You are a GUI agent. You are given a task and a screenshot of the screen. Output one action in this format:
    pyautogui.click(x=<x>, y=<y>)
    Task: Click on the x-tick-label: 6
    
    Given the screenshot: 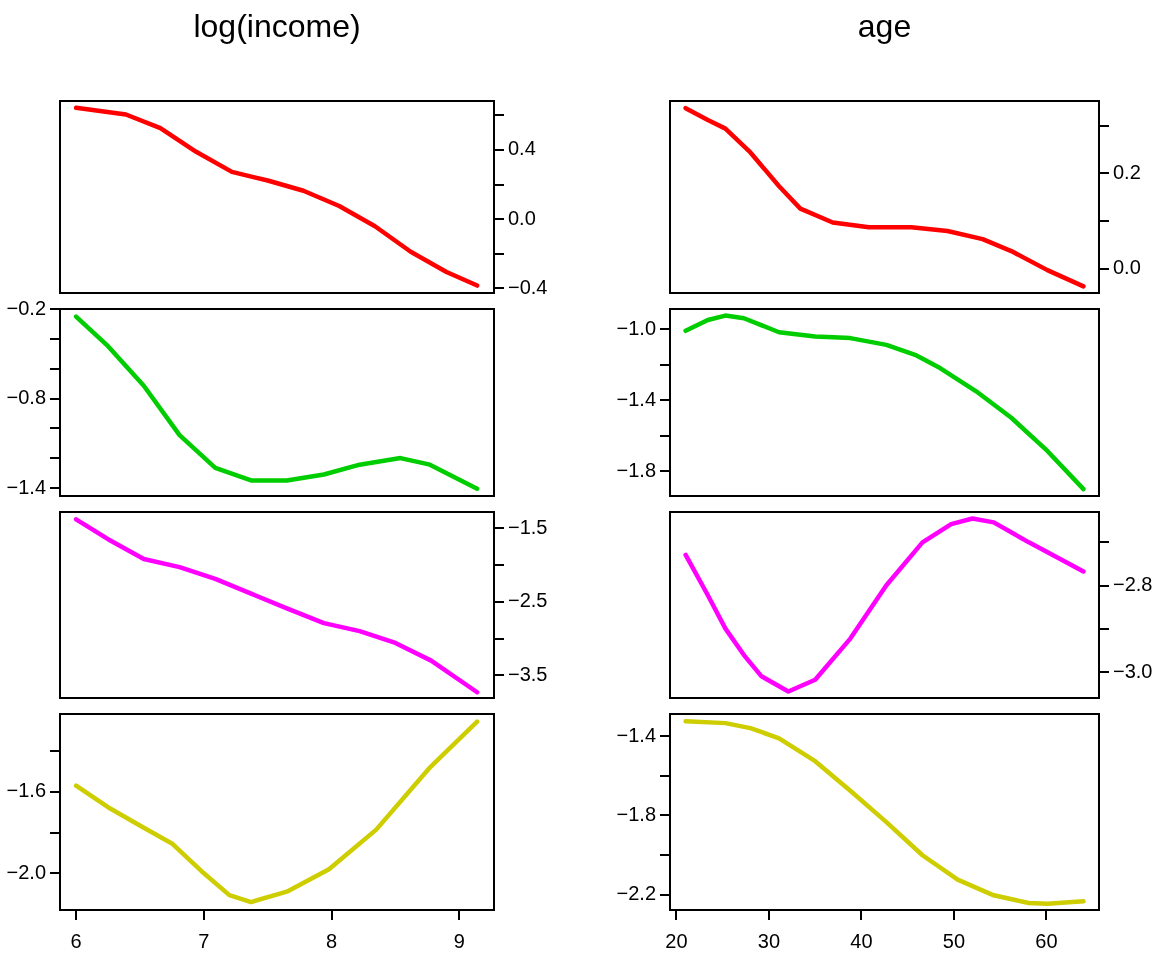 What is the action you would take?
    pyautogui.click(x=76, y=940)
    